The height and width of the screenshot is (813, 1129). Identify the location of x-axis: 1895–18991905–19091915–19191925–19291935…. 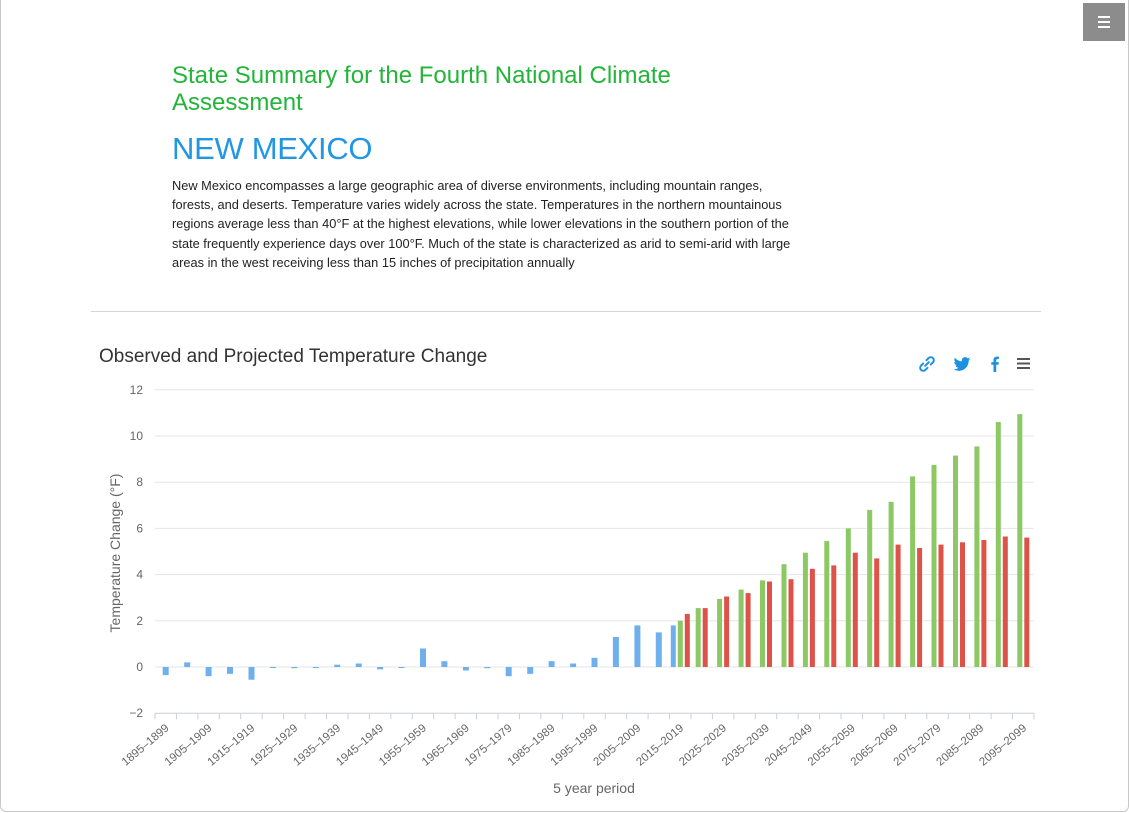
(577, 740).